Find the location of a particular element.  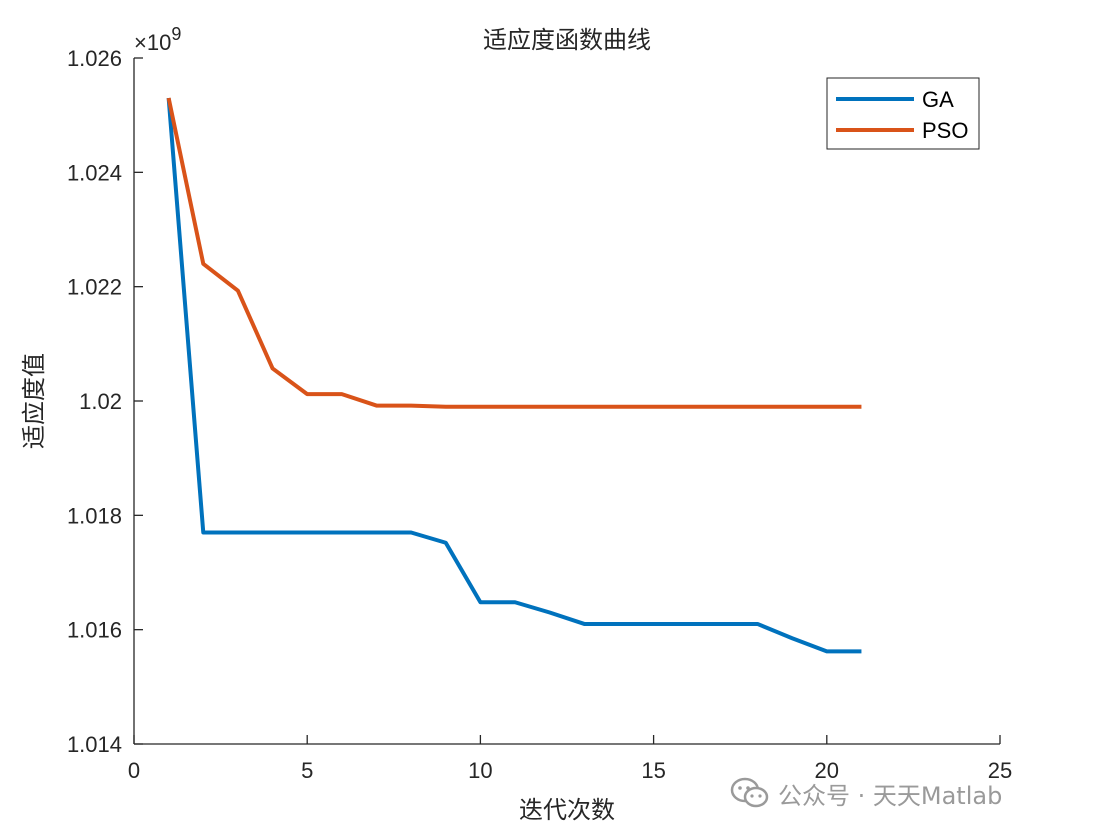

watermark: 公众号 · 天天Matlab is located at coordinates (866, 793).